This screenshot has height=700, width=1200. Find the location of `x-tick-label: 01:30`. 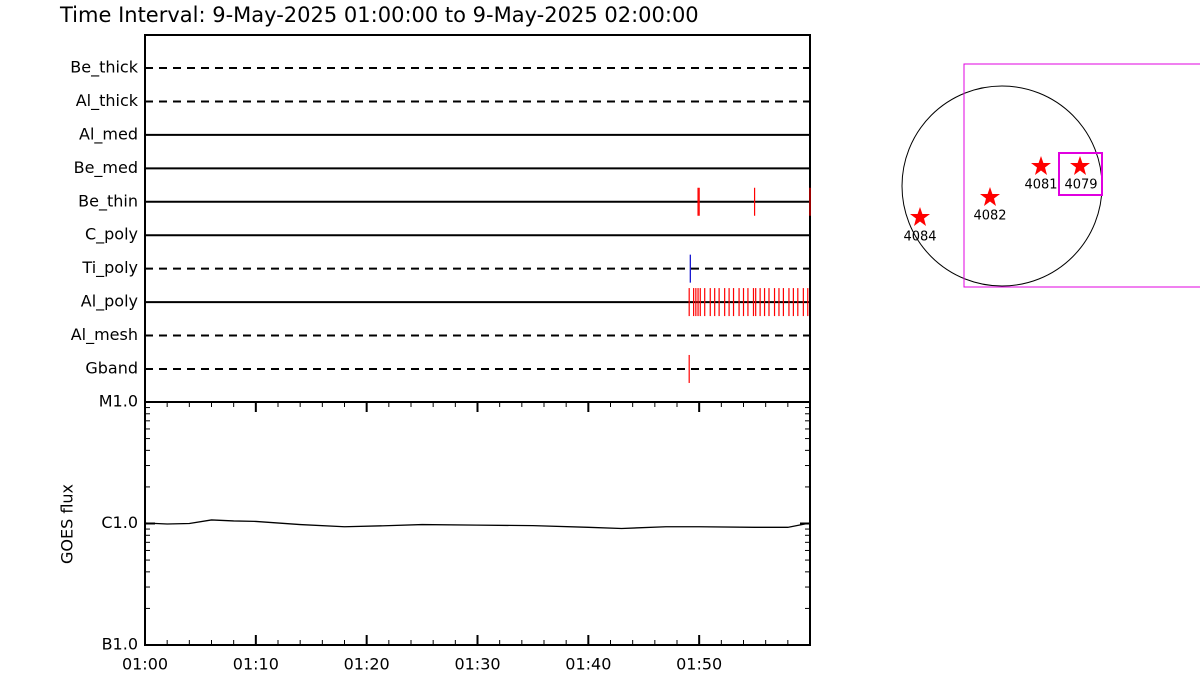

x-tick-label: 01:30 is located at coordinates (477, 664).